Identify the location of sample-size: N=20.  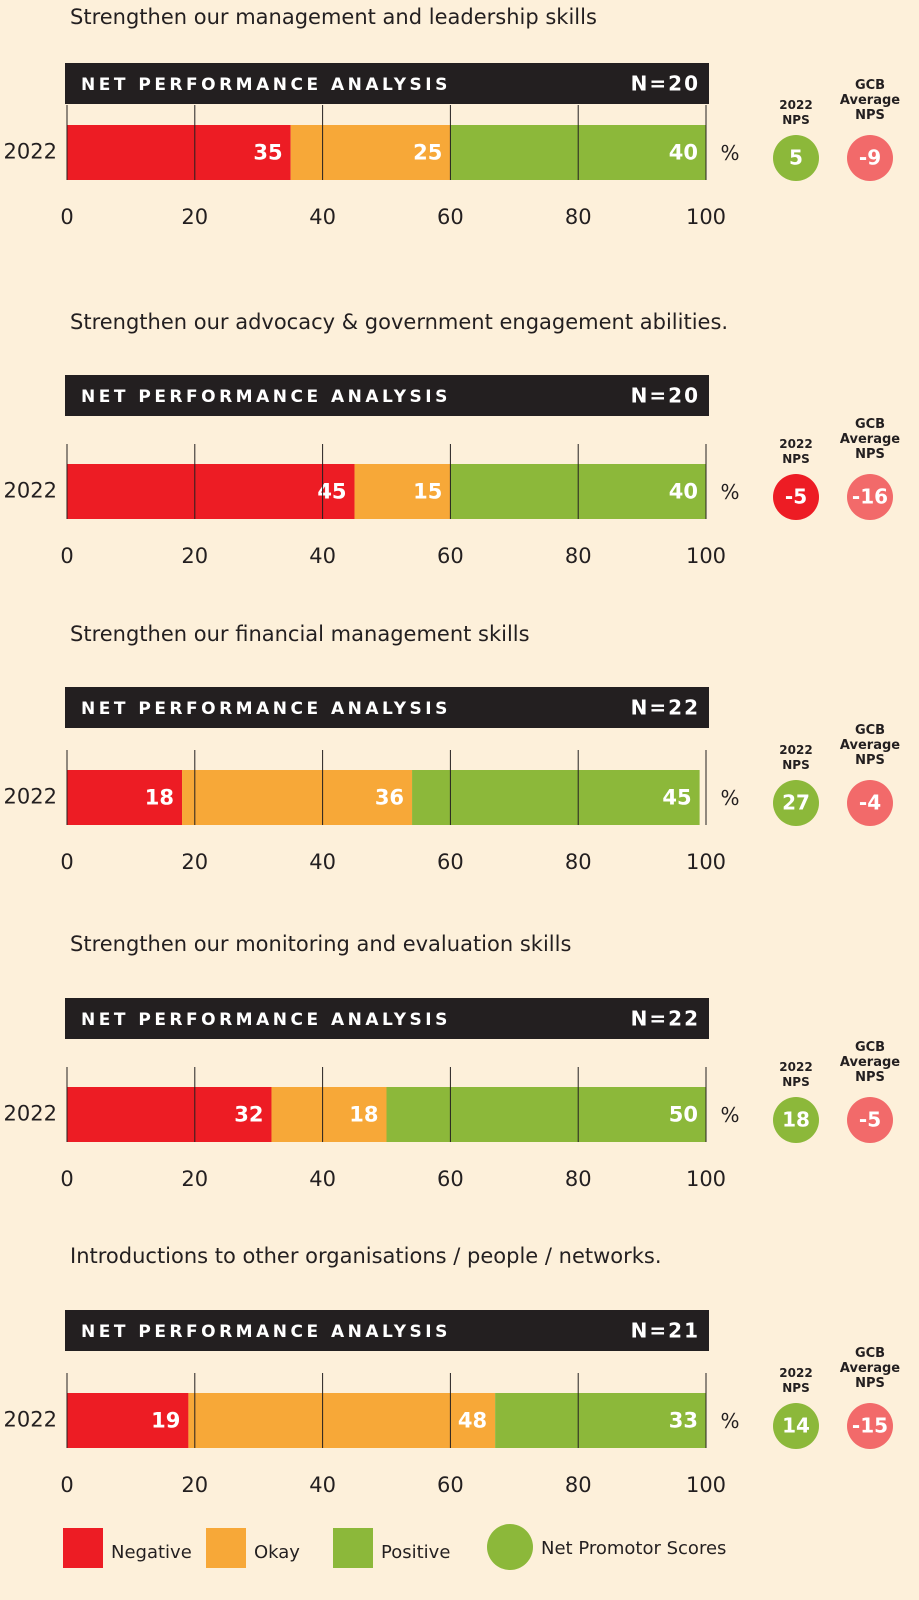
(665, 84).